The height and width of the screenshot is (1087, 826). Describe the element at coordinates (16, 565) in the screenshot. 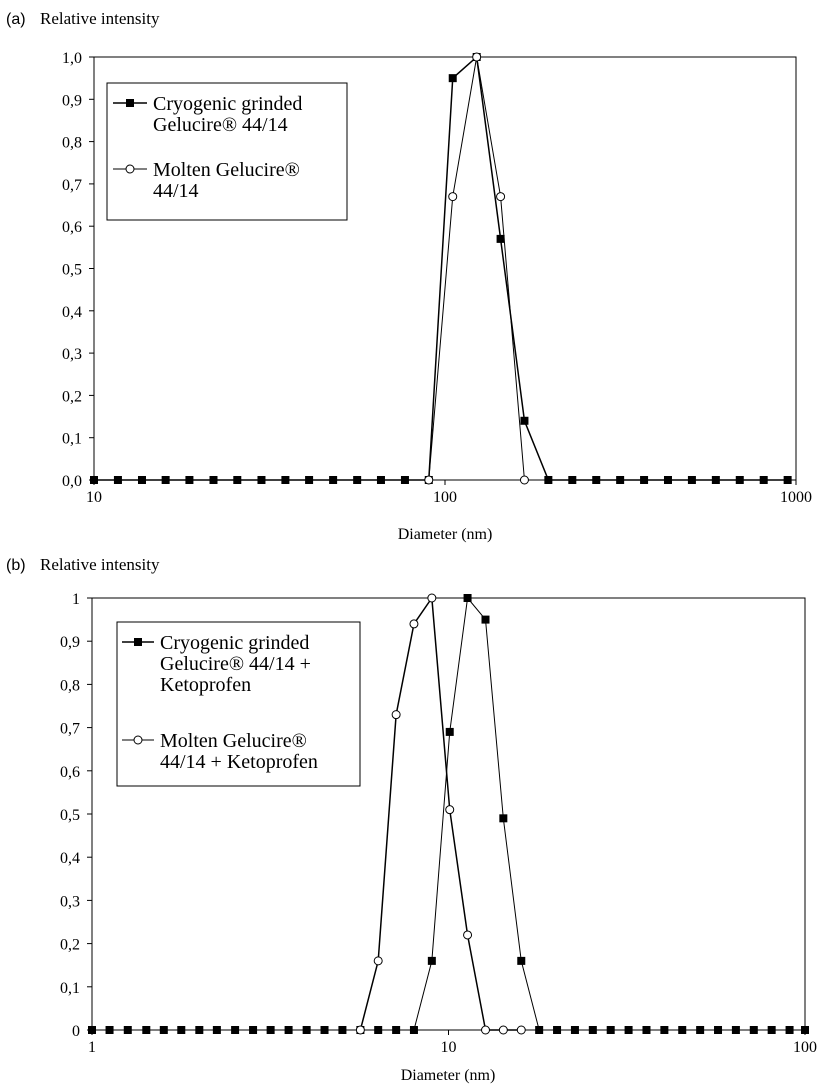

I see `panel-b-letter: (b)` at that location.